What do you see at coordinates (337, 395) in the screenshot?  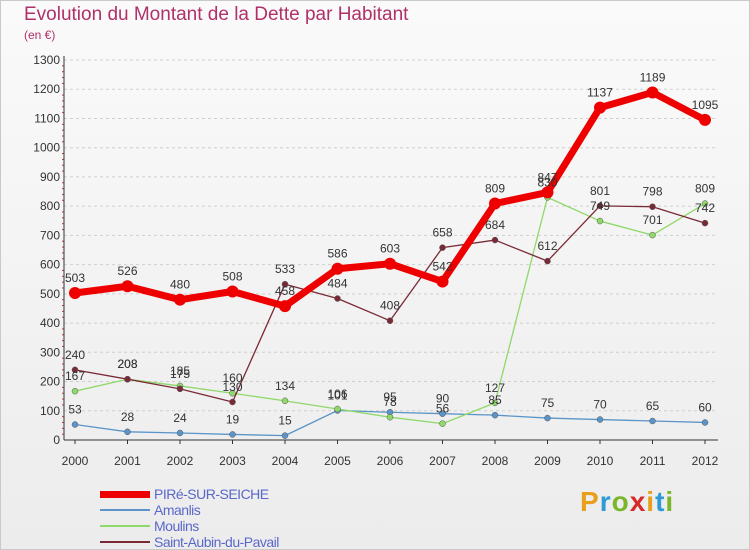 I see `data-label: 101` at bounding box center [337, 395].